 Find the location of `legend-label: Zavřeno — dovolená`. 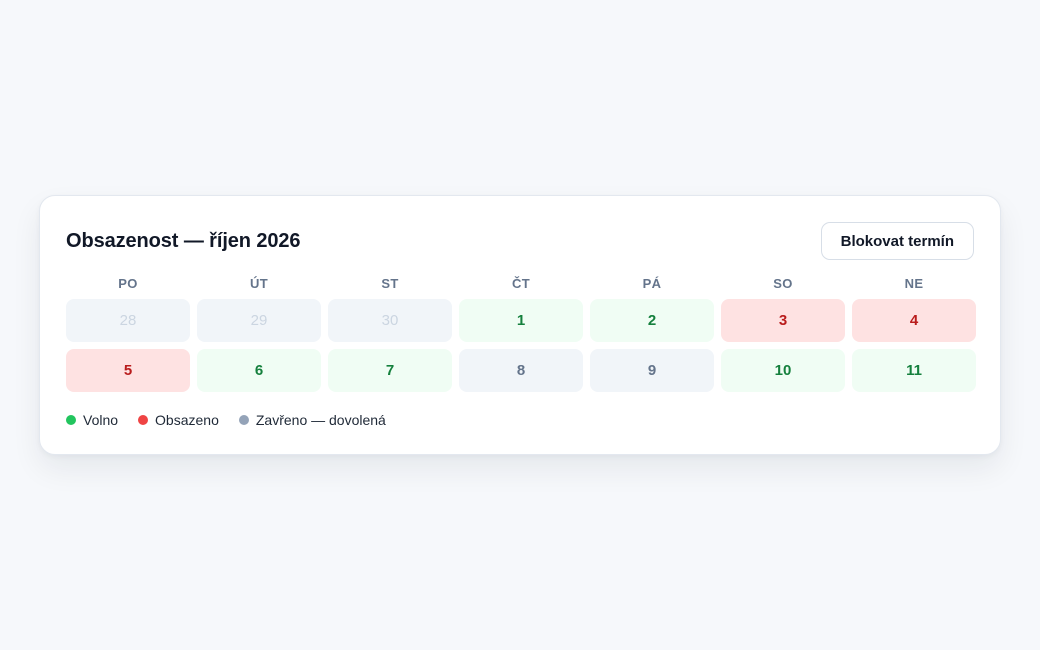

legend-label: Zavřeno — dovolená is located at coordinates (320, 420).